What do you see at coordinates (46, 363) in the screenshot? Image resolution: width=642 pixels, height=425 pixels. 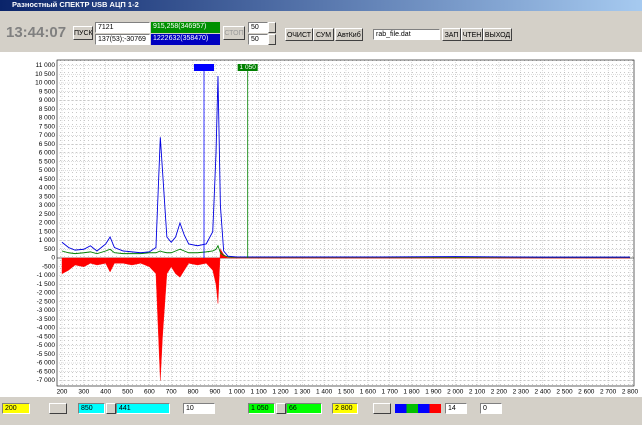 I see `y-tick-label: -6 000` at bounding box center [46, 363].